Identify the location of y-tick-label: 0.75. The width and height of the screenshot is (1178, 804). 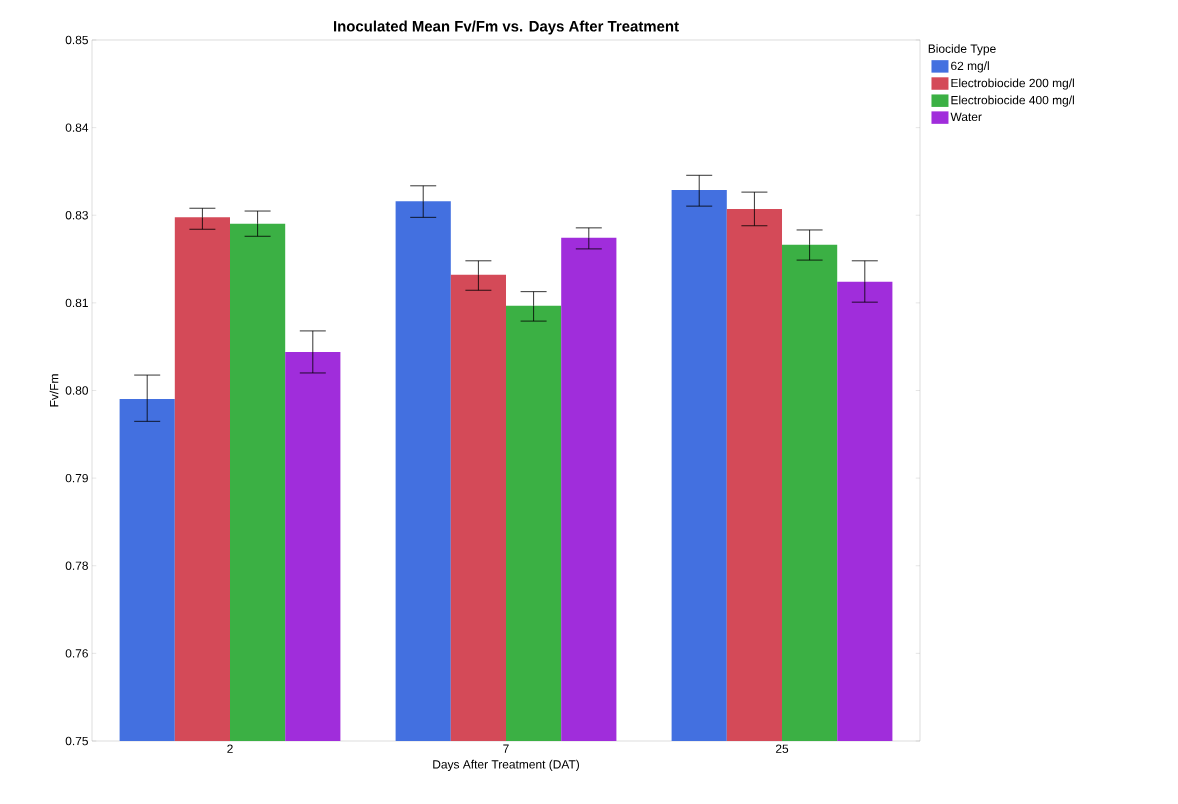
(76, 741).